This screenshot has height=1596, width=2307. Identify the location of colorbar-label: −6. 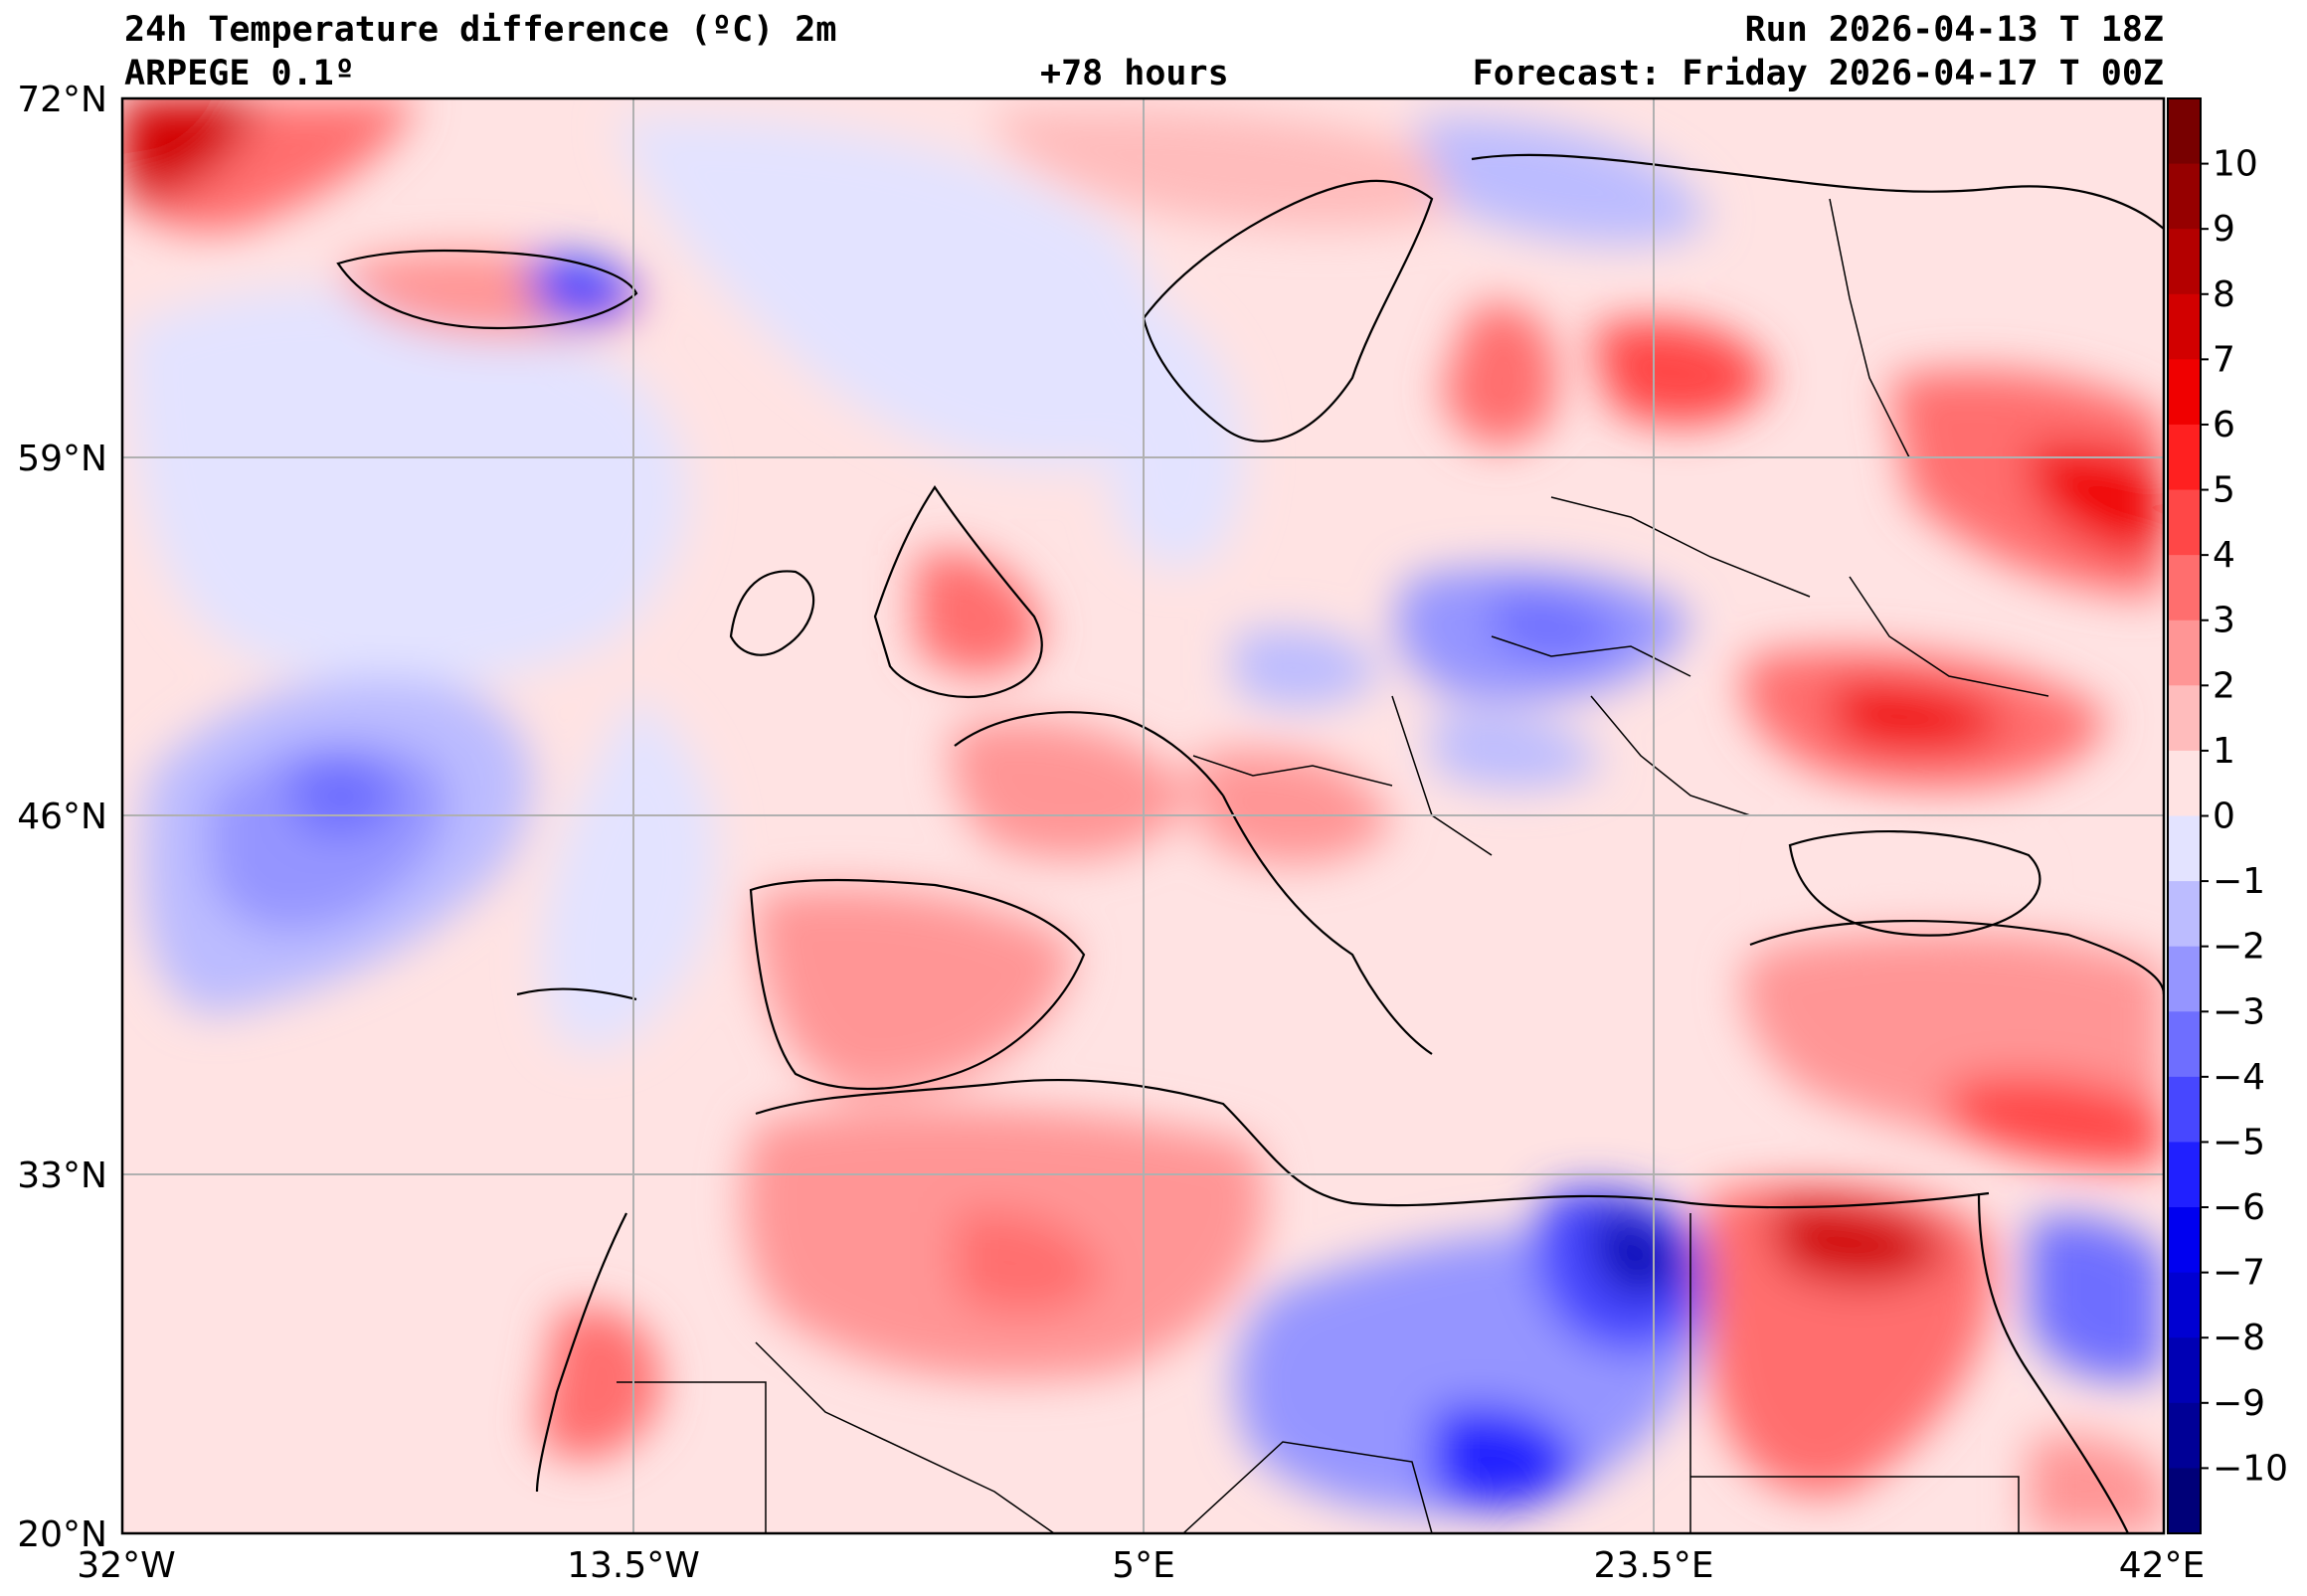
(2239, 1207).